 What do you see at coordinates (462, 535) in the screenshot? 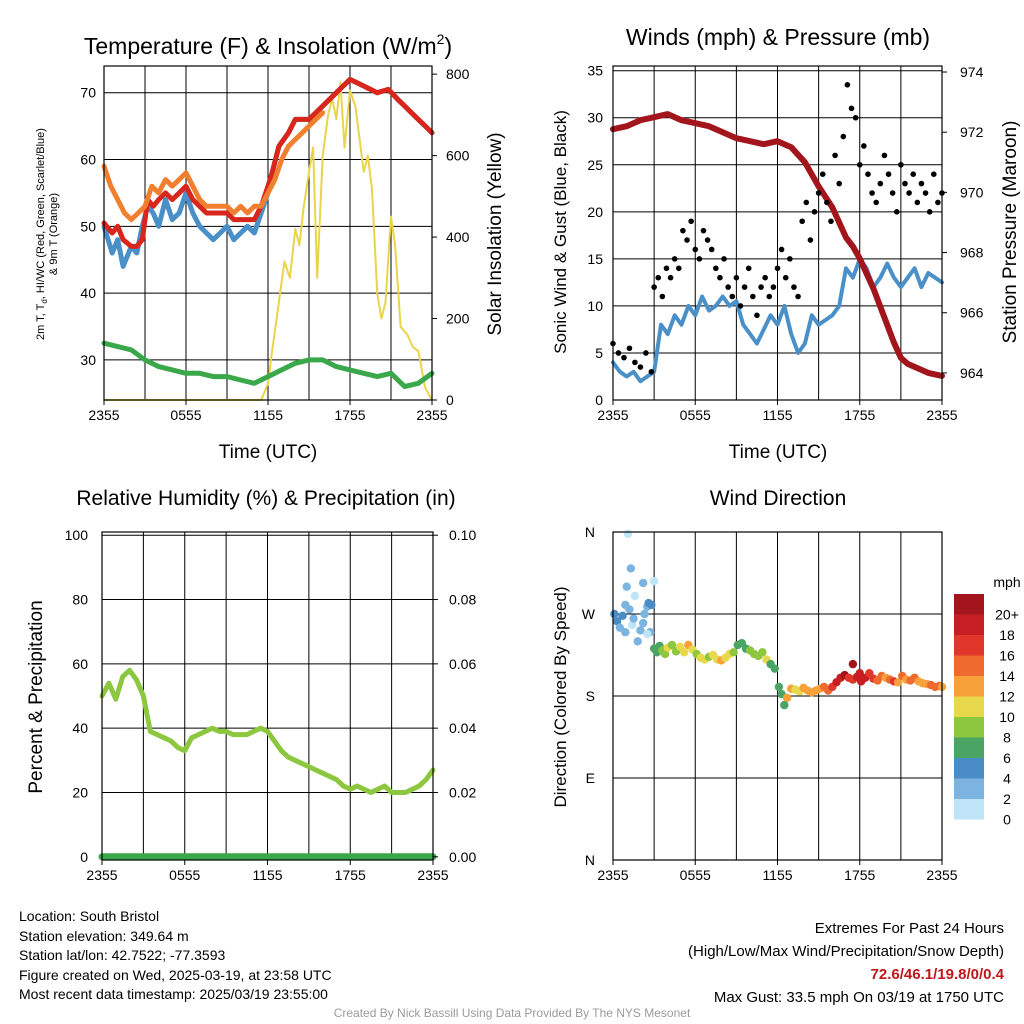
I see `y2-tick-label: 0.10` at bounding box center [462, 535].